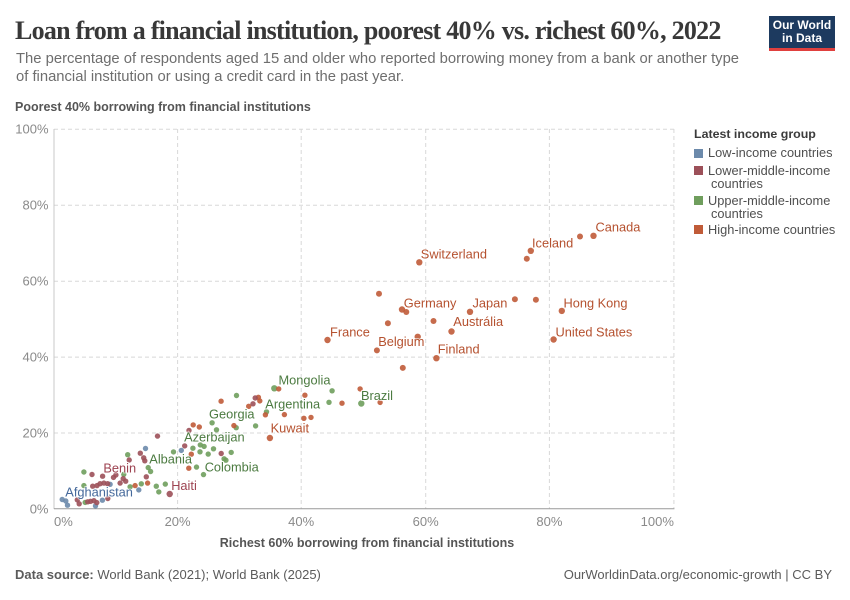  Describe the element at coordinates (214, 437) in the screenshot. I see `svg-text: Azerbaijan` at that location.